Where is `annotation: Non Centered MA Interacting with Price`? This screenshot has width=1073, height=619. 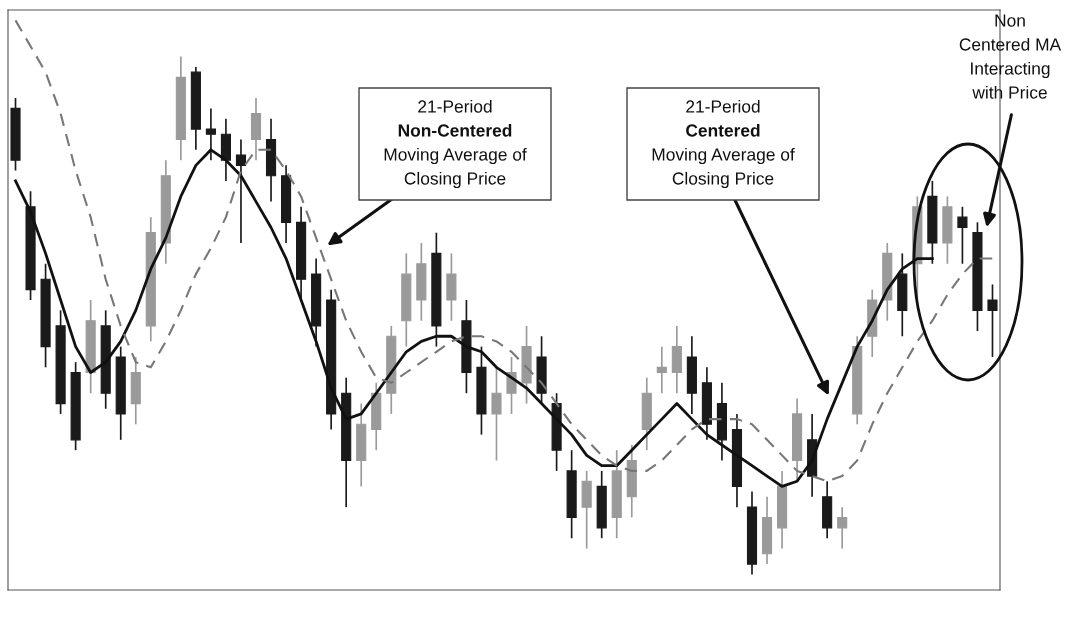
annotation: Non Centered MA Interacting with Price is located at coordinates (1010, 56).